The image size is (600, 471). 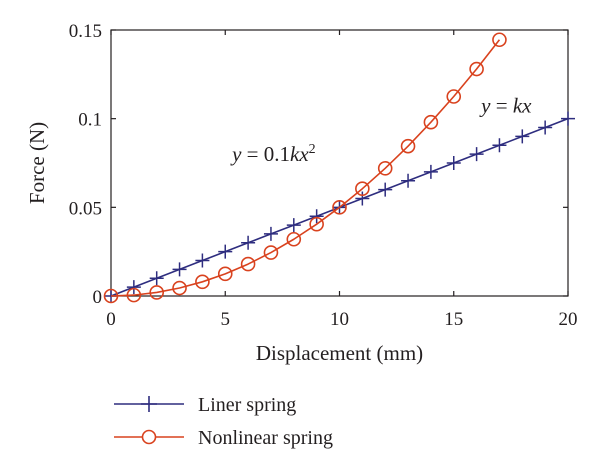 I want to click on legend-item-liner: Liner spring, so click(x=205, y=405).